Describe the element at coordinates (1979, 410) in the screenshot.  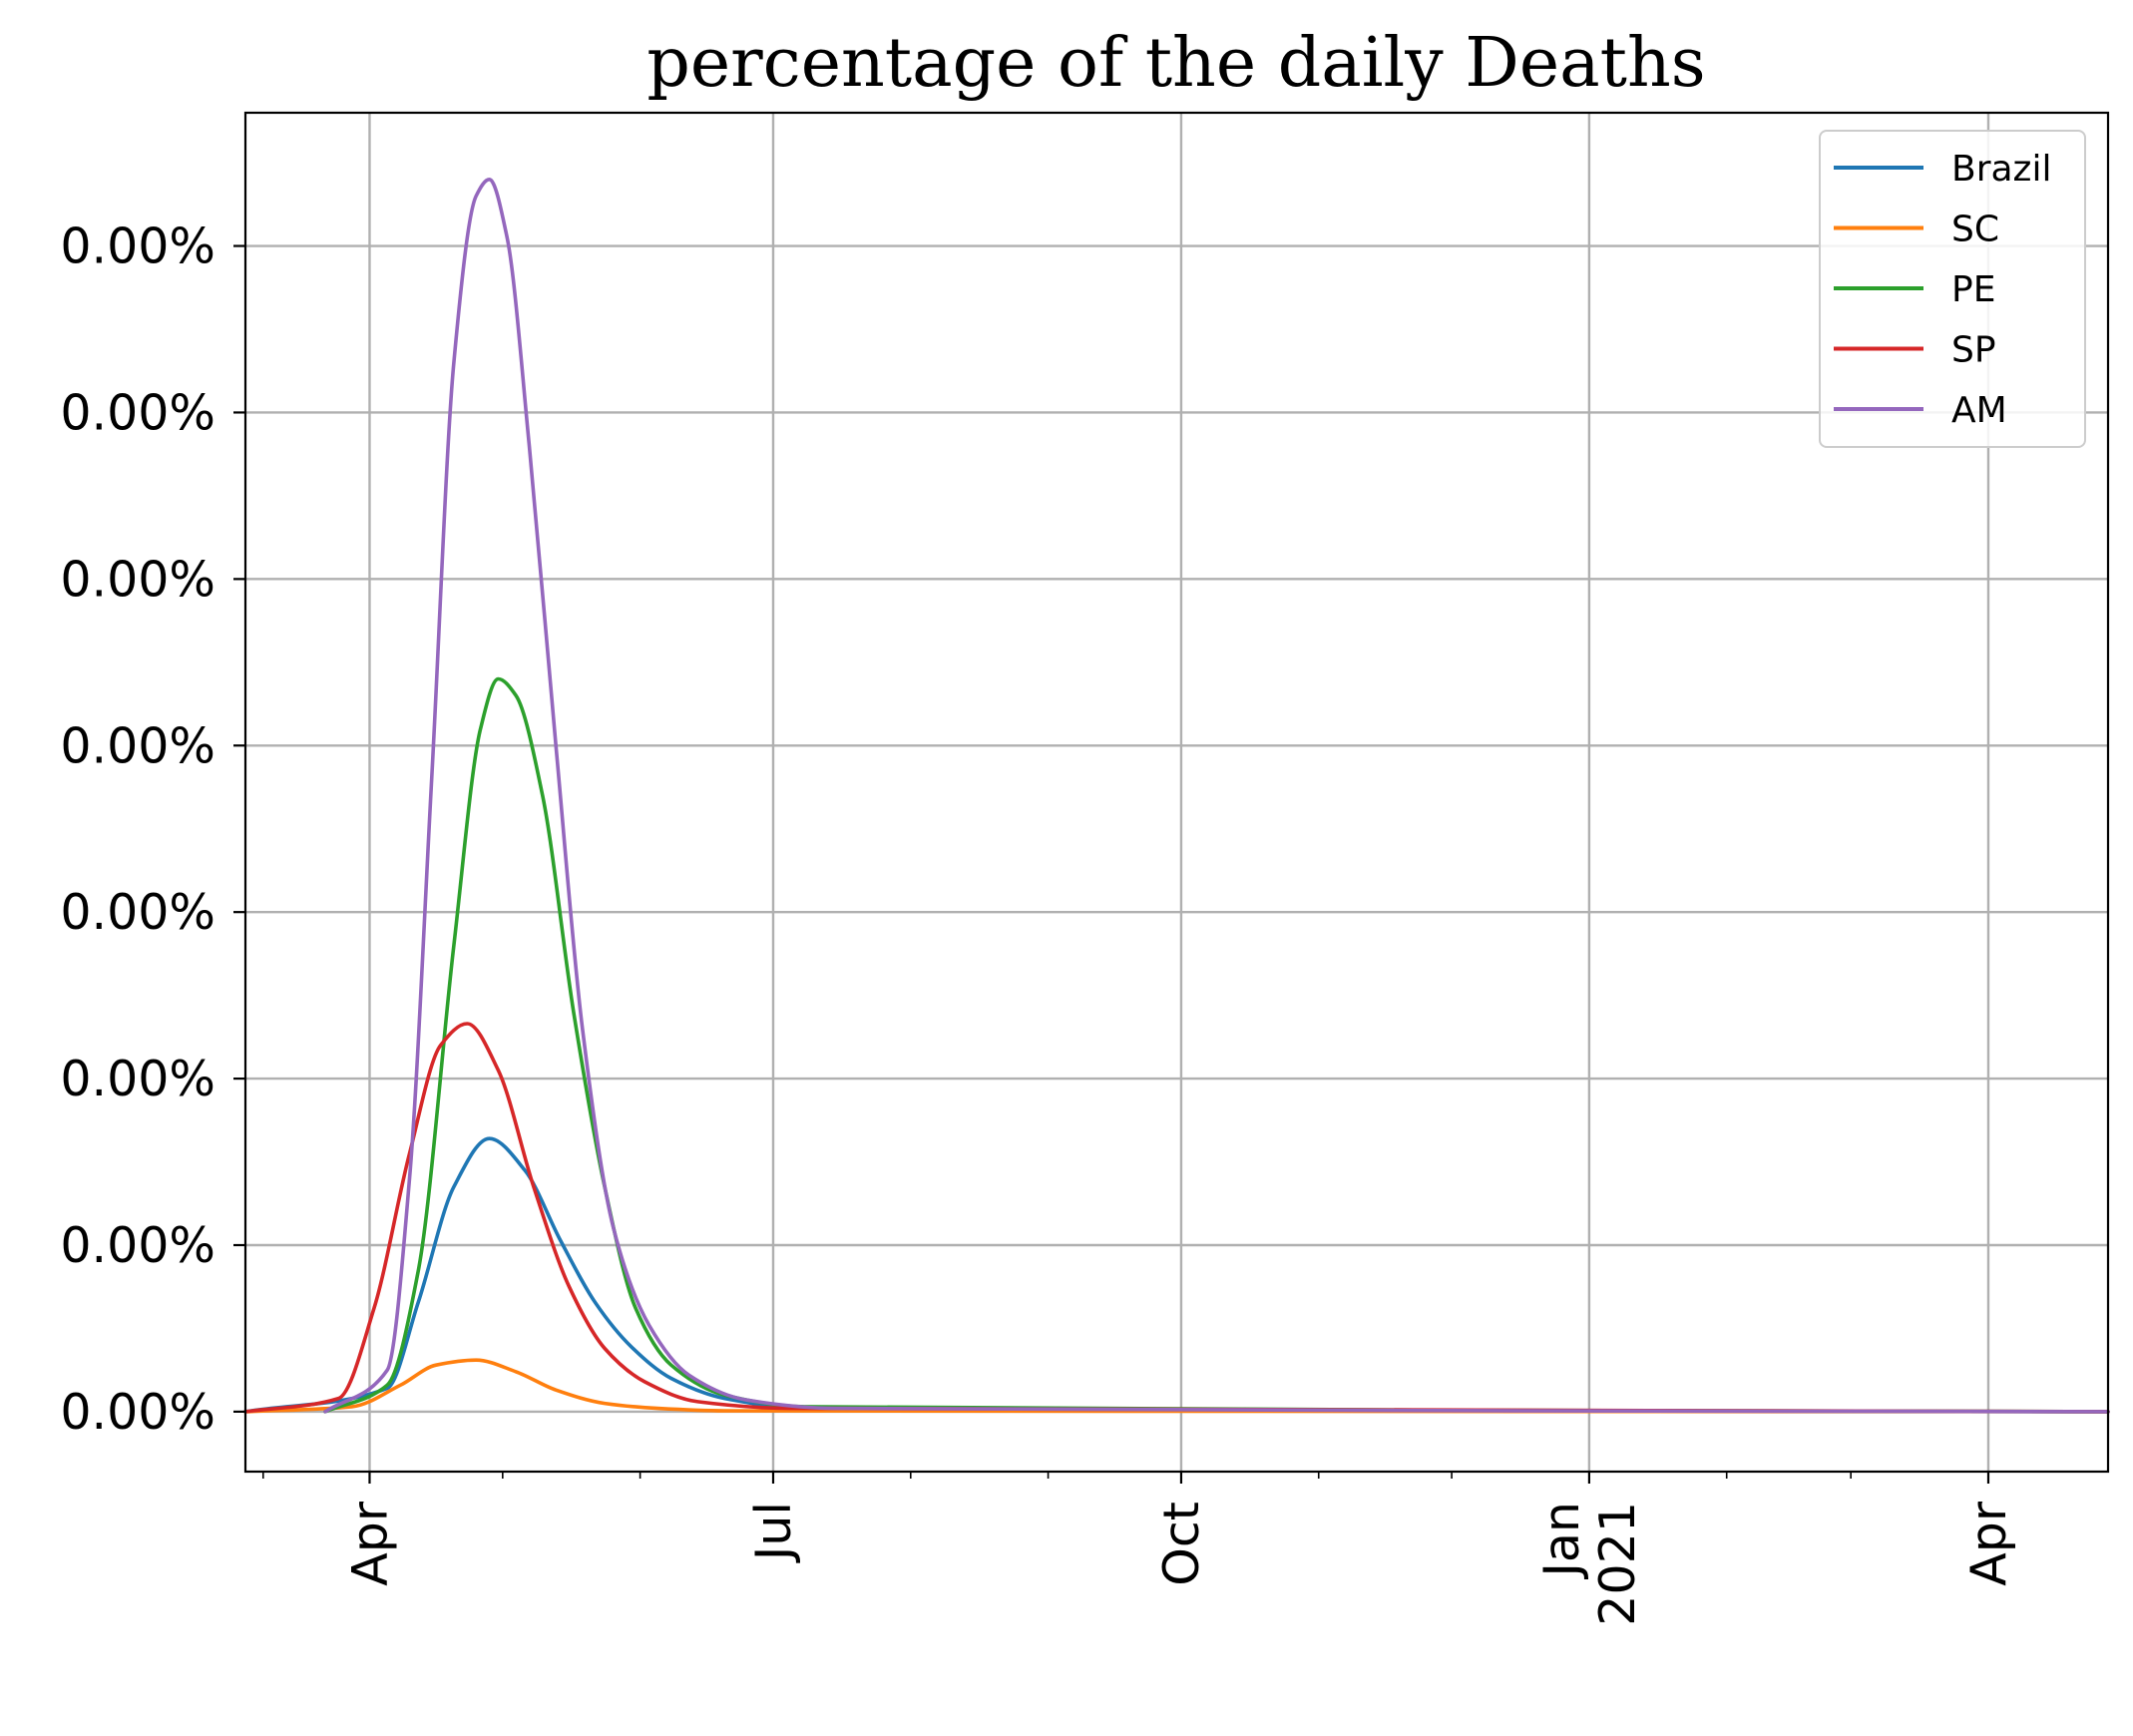
I see `legend-label-am: AM` at that location.